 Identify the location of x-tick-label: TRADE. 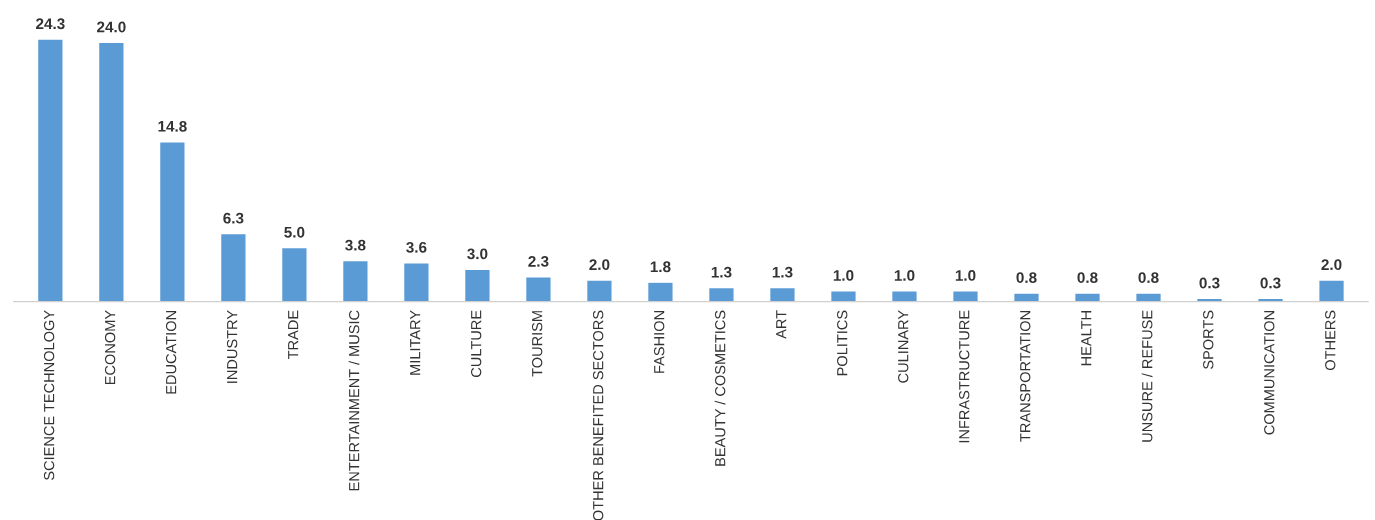
(293, 335).